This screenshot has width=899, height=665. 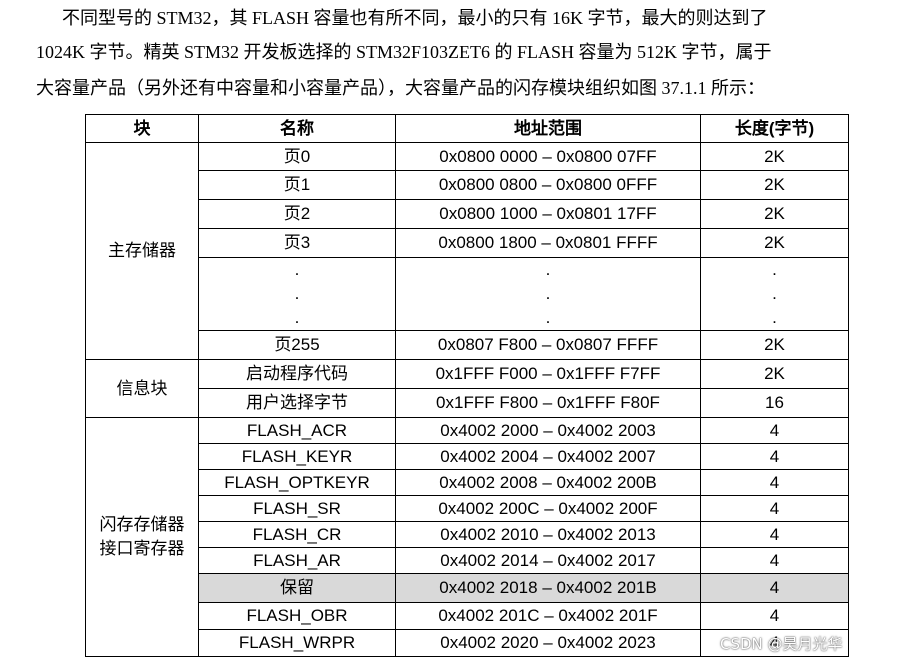 I want to click on table-cell: 0x1FFF F800 – 0x1FFF F80F, so click(x=548, y=403).